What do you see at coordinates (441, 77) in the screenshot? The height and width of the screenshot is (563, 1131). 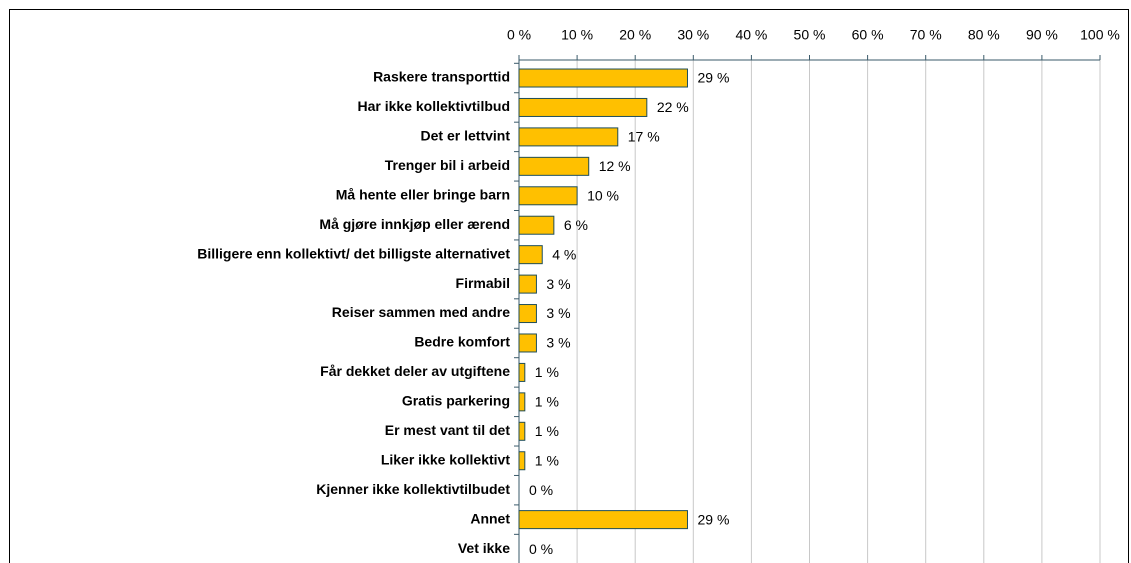 I see `y-tick-label: Raskere transporttid` at bounding box center [441, 77].